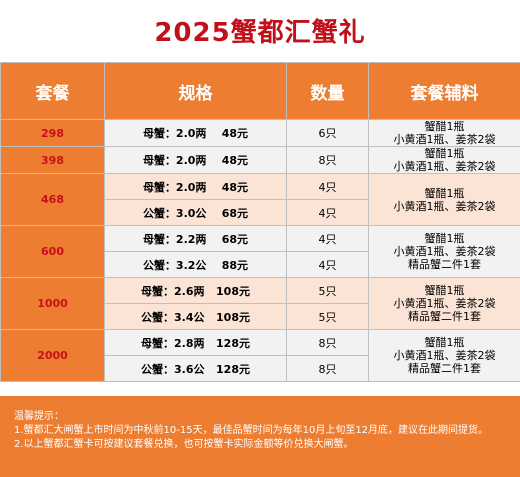 The width and height of the screenshot is (520, 477). I want to click on header-row: 套餐 规格 数量 套餐辅料, so click(260, 91).